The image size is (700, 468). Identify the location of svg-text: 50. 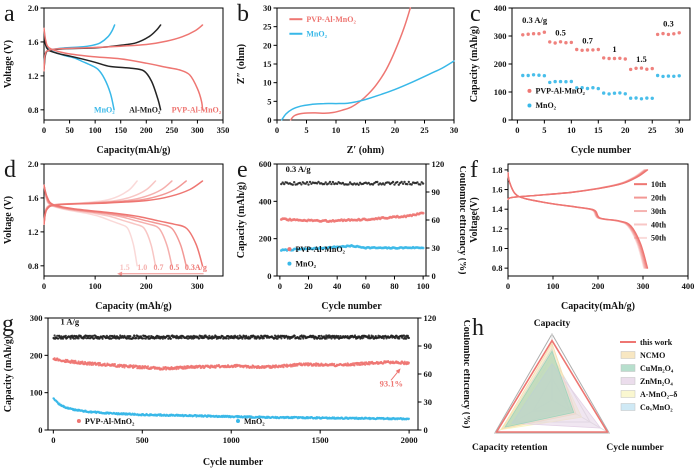
(69, 130).